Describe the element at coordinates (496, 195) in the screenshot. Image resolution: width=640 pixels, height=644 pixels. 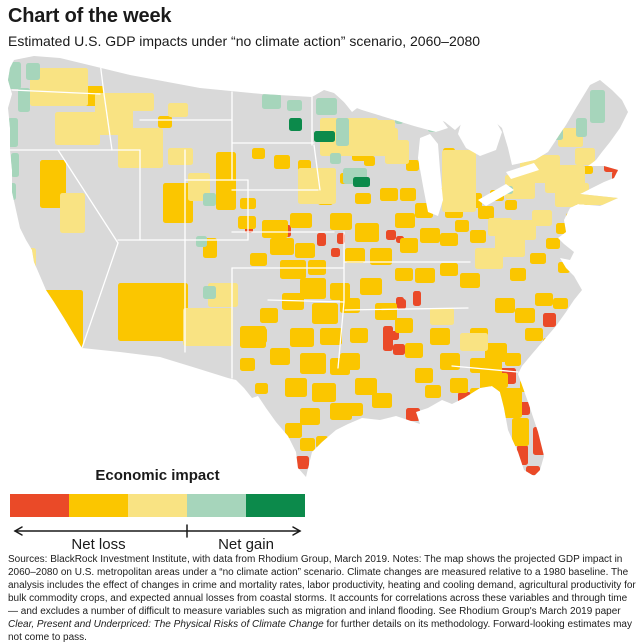
I see `lake-erie` at that location.